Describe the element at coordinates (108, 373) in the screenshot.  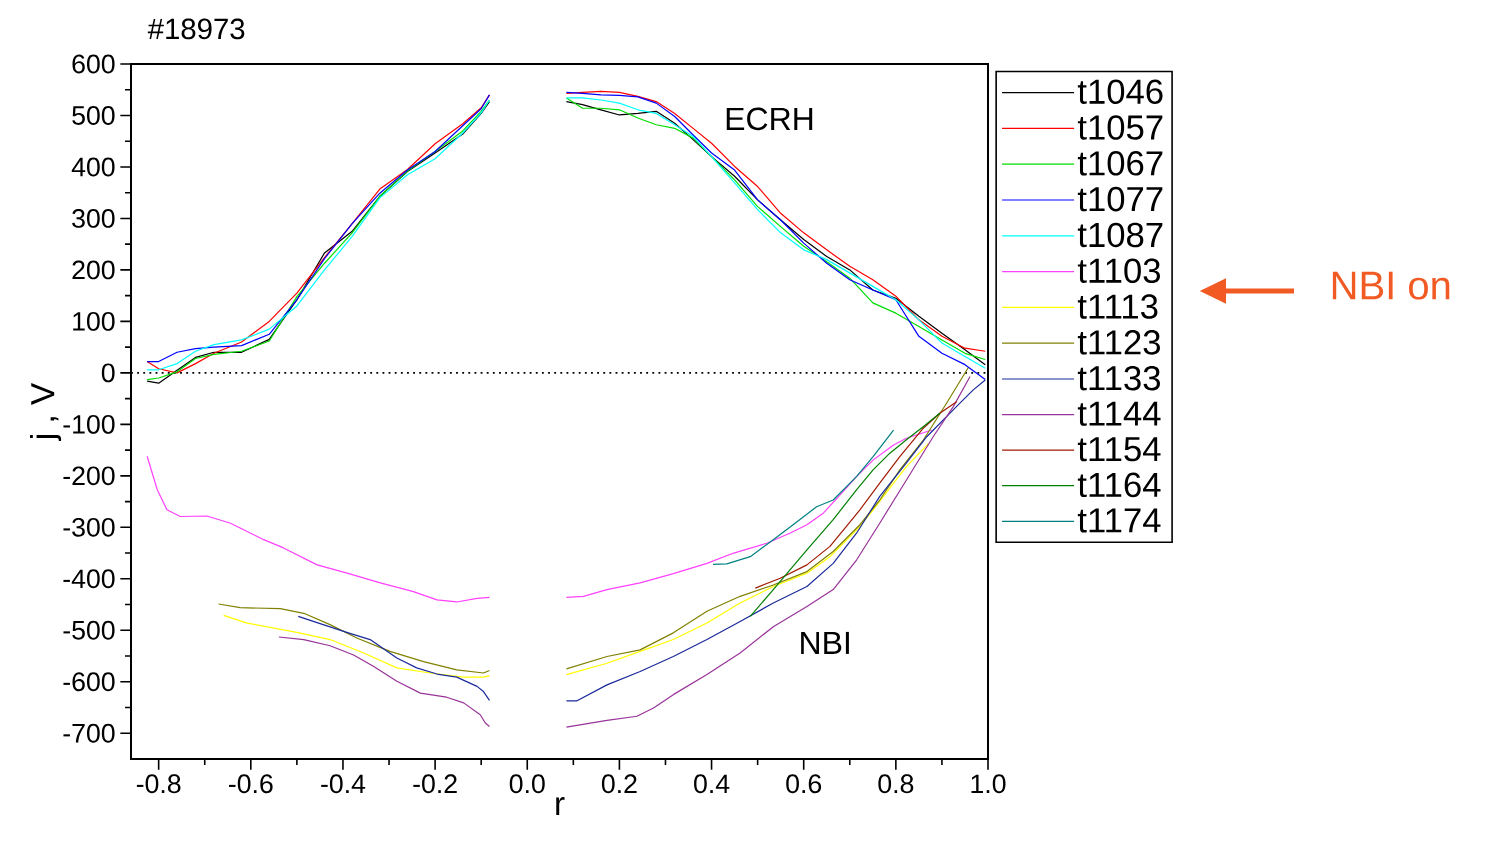
I see `y-tick-label: 0` at that location.